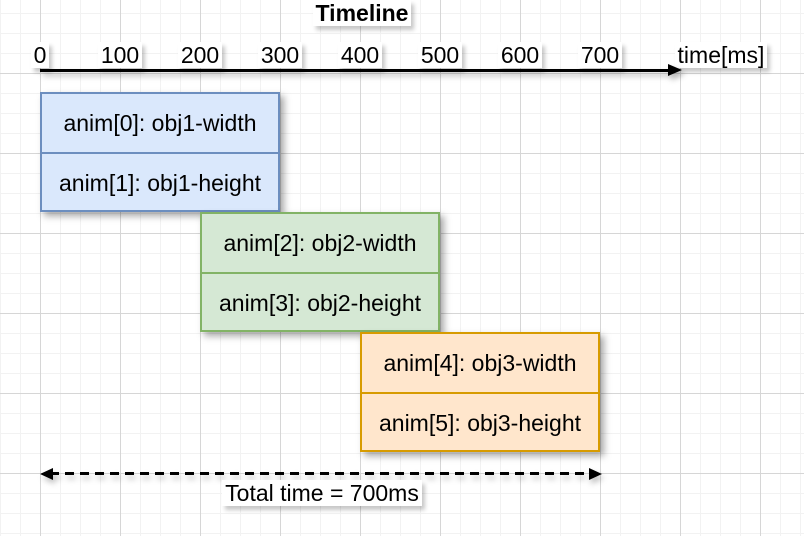  I want to click on axis-tick-label: 100, so click(120, 55).